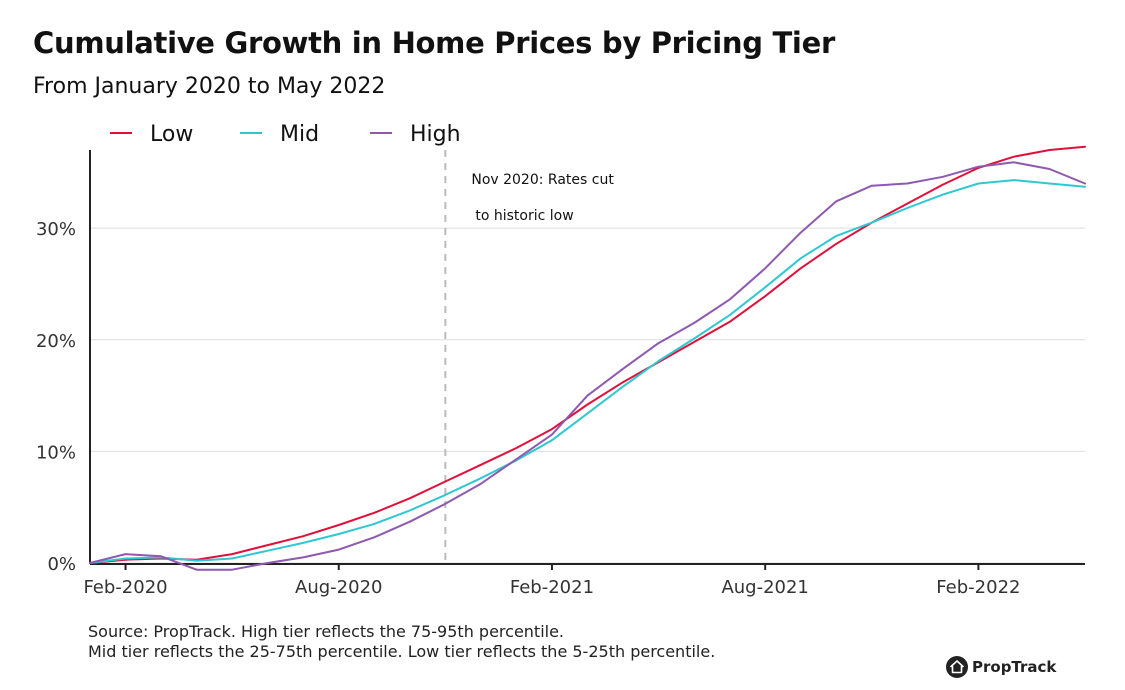 The image size is (1125, 690). Describe the element at coordinates (1014, 667) in the screenshot. I see `brand-name: PropTrack` at that location.